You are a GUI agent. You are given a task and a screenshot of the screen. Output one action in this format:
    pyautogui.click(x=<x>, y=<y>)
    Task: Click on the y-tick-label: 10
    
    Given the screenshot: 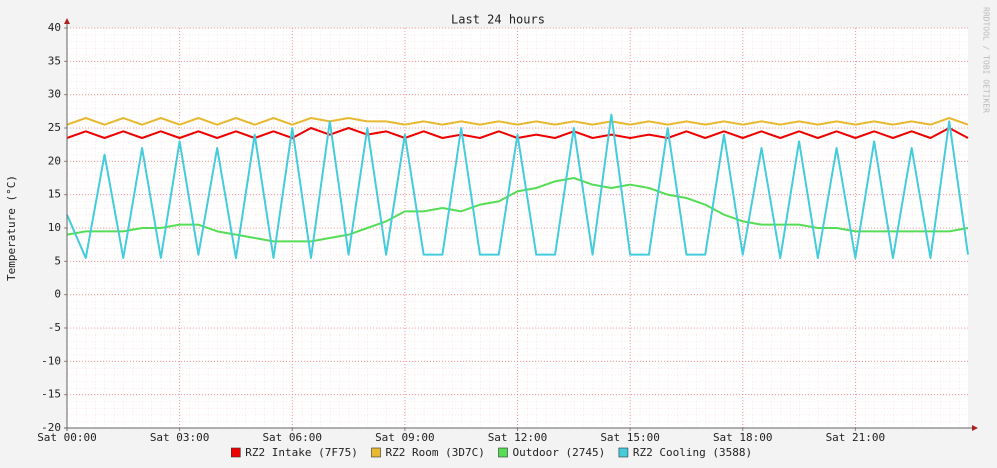 What is the action you would take?
    pyautogui.click(x=54, y=227)
    